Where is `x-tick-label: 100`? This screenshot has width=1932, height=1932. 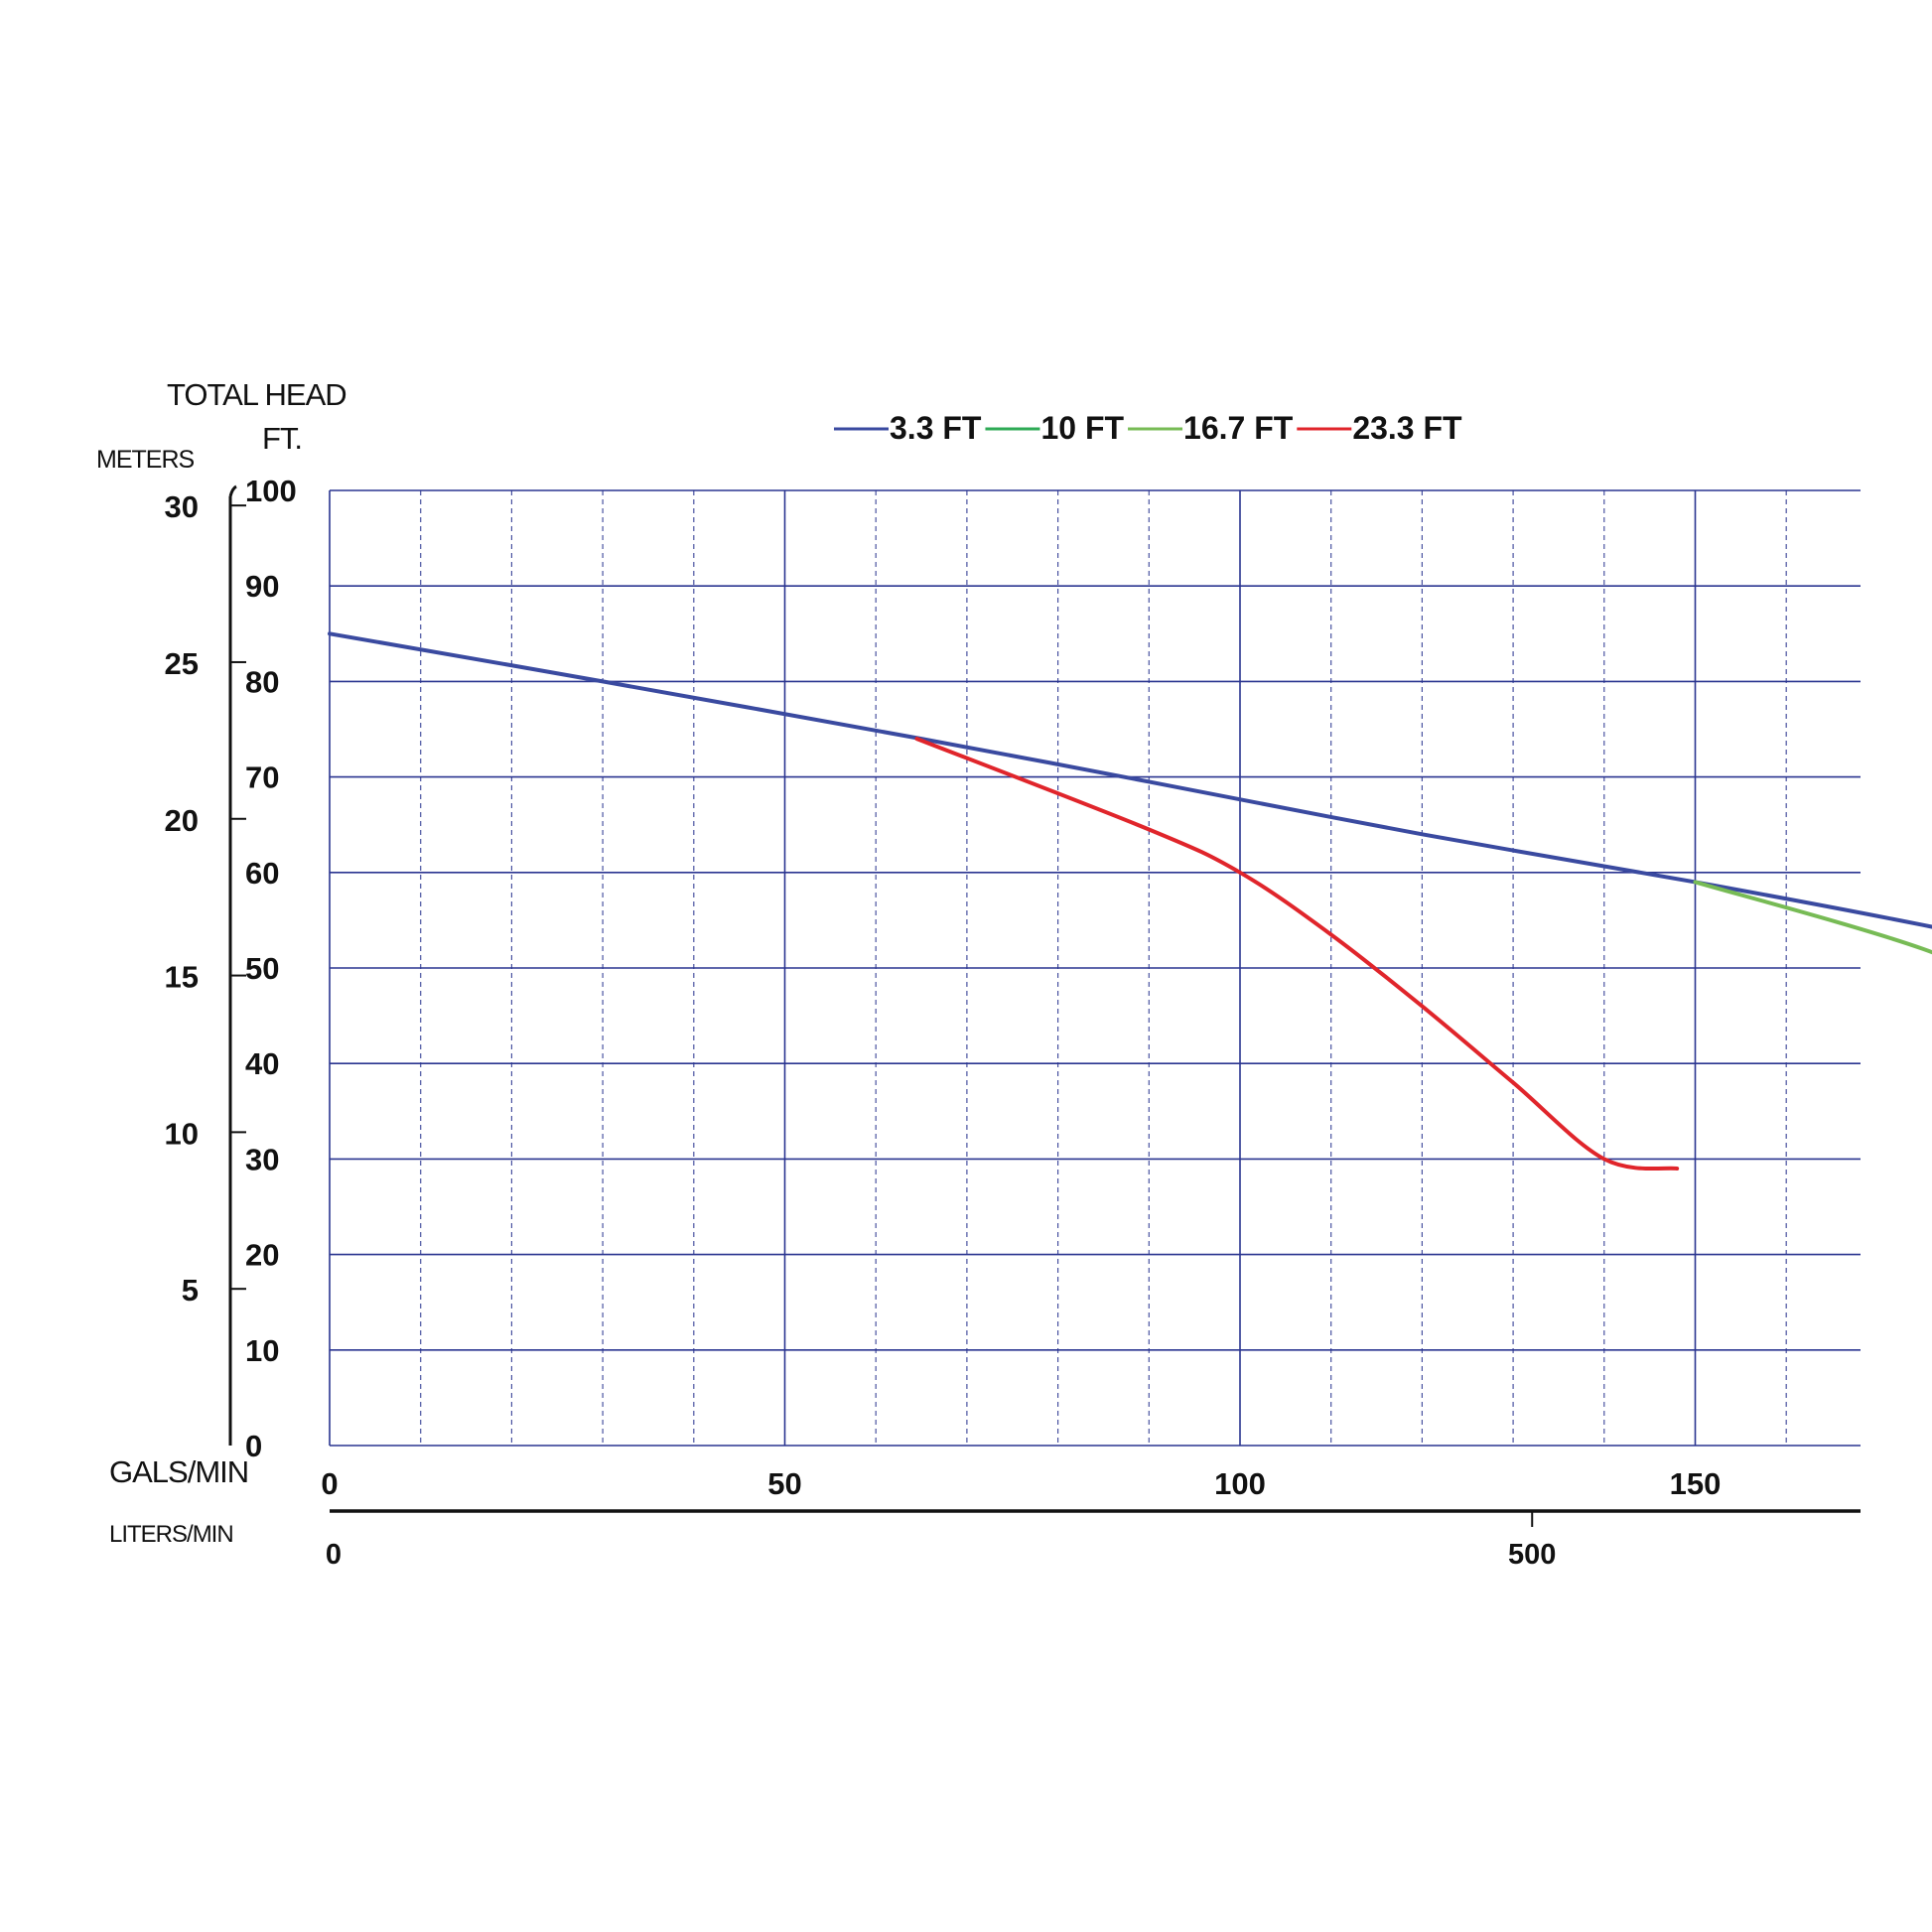 x-tick-label: 100 is located at coordinates (1240, 1483).